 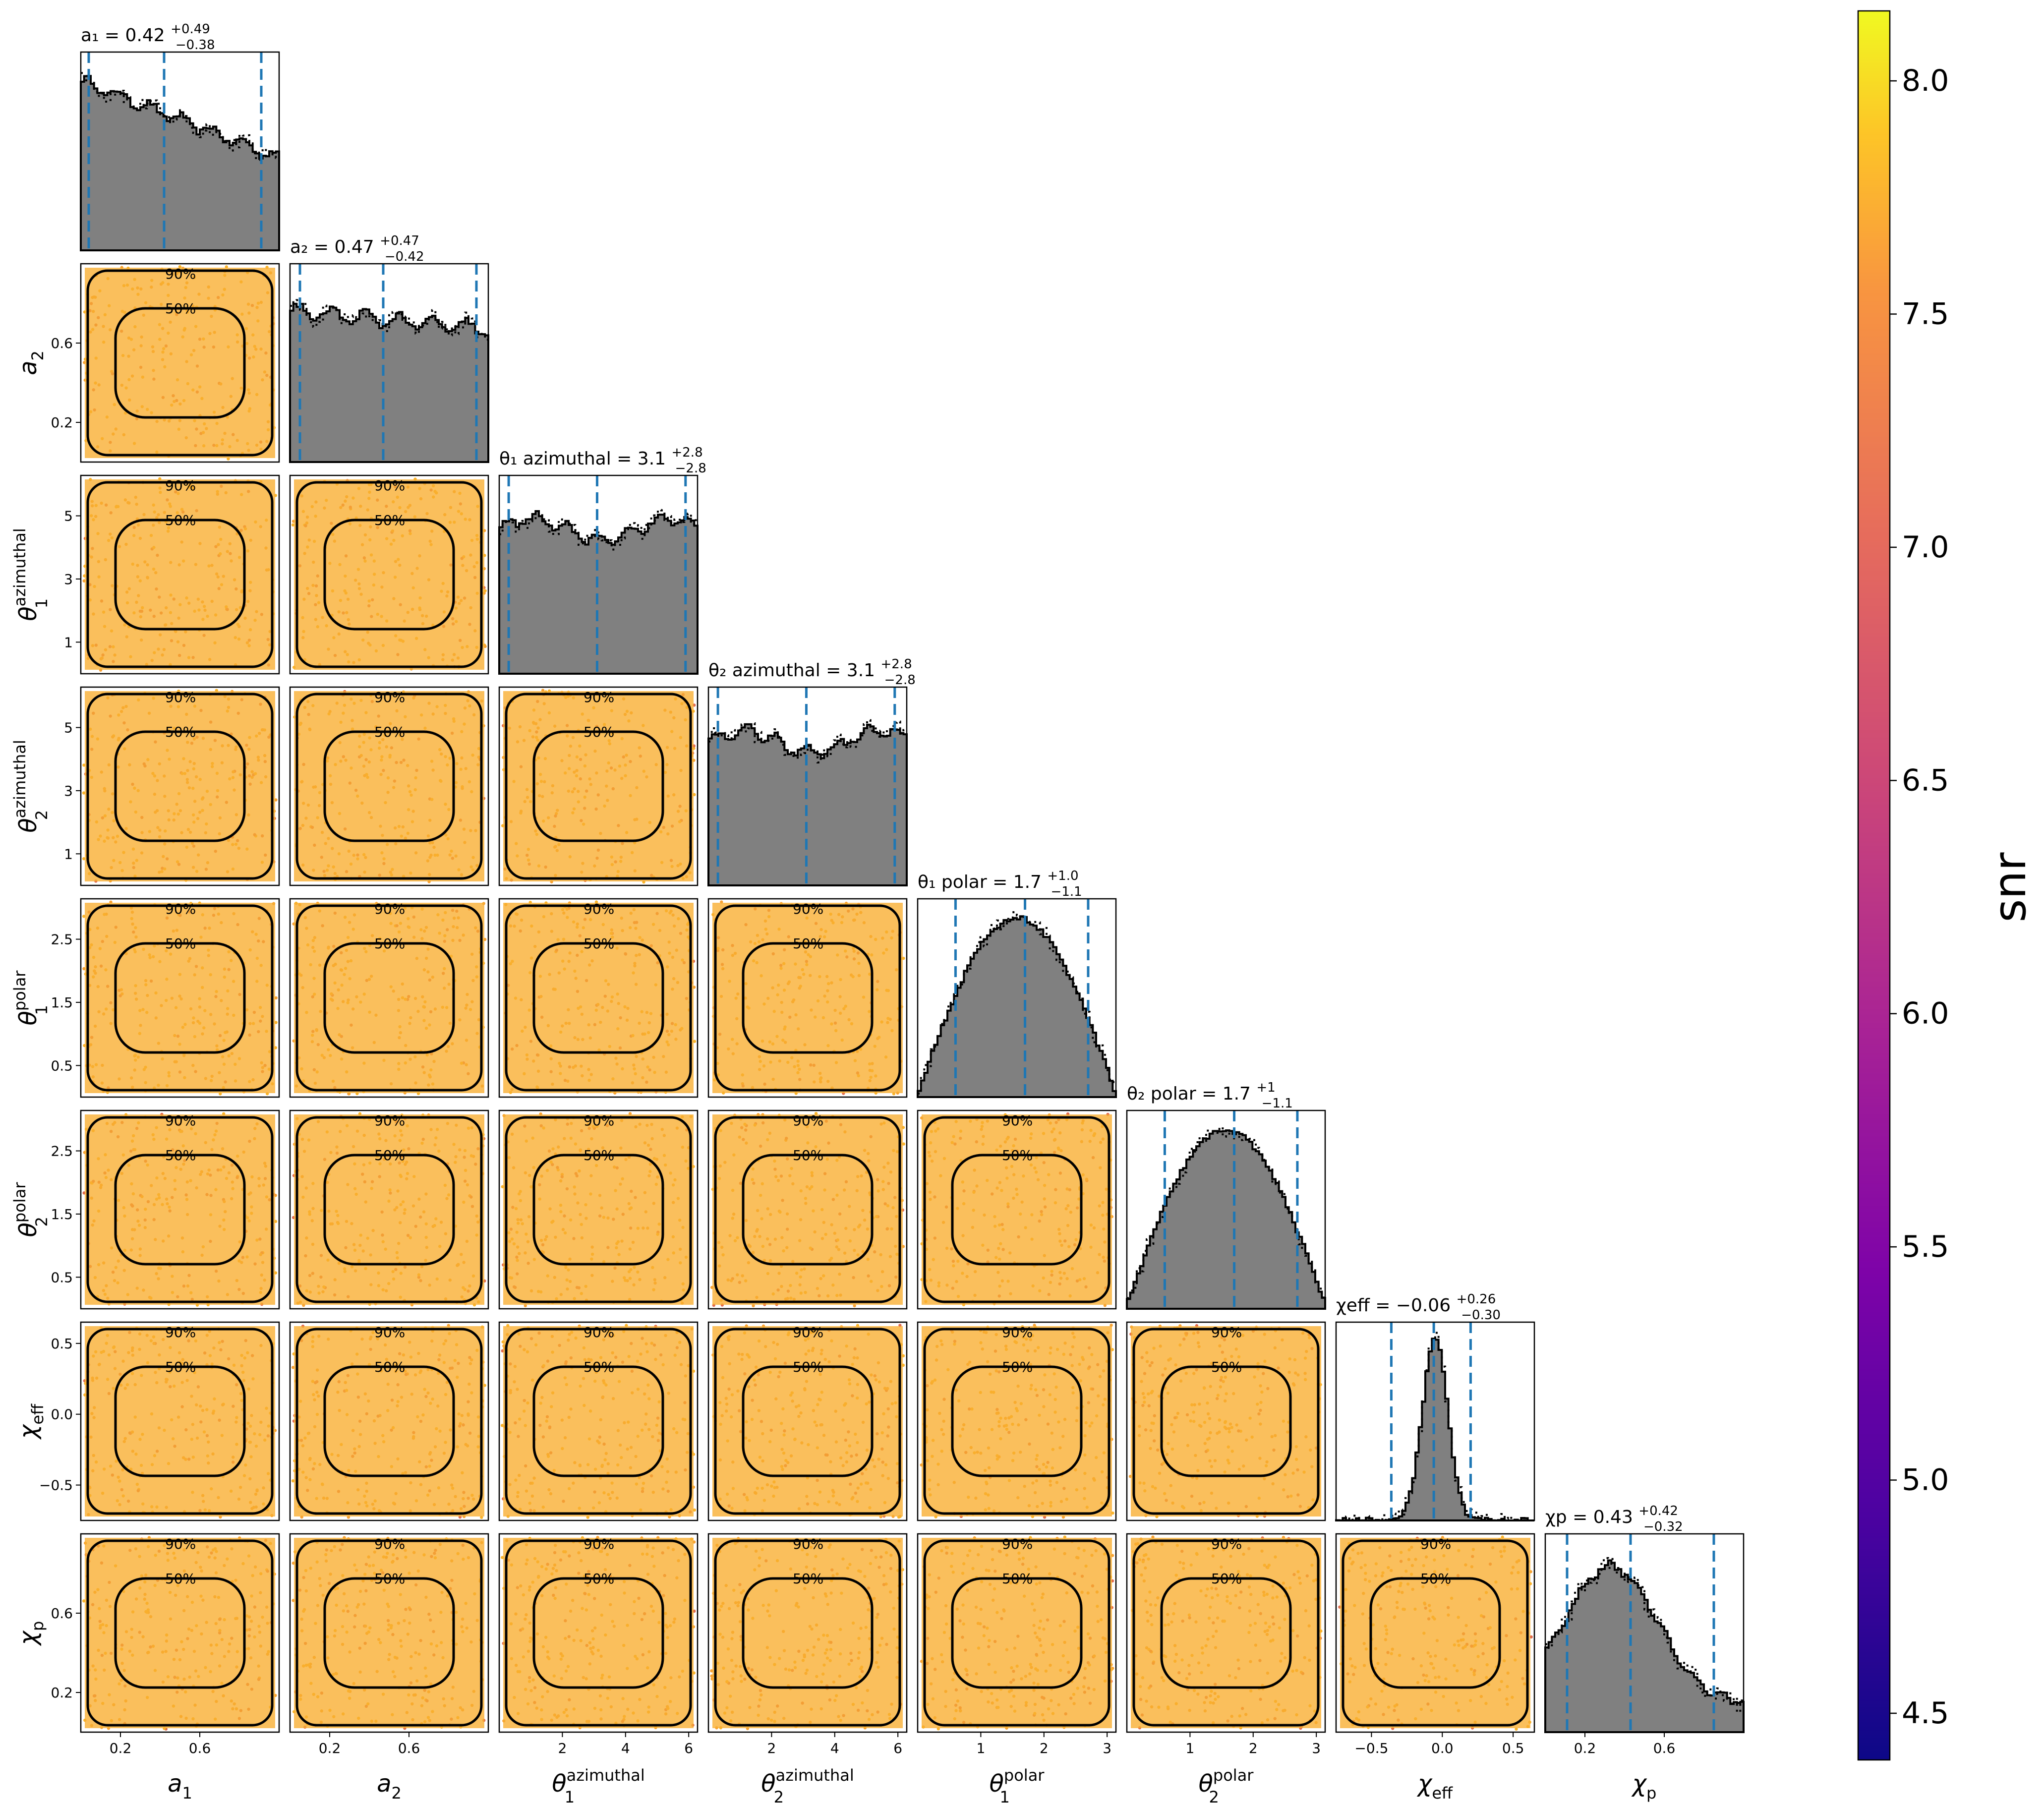 I want to click on y-tick-label: 5, so click(x=68, y=516).